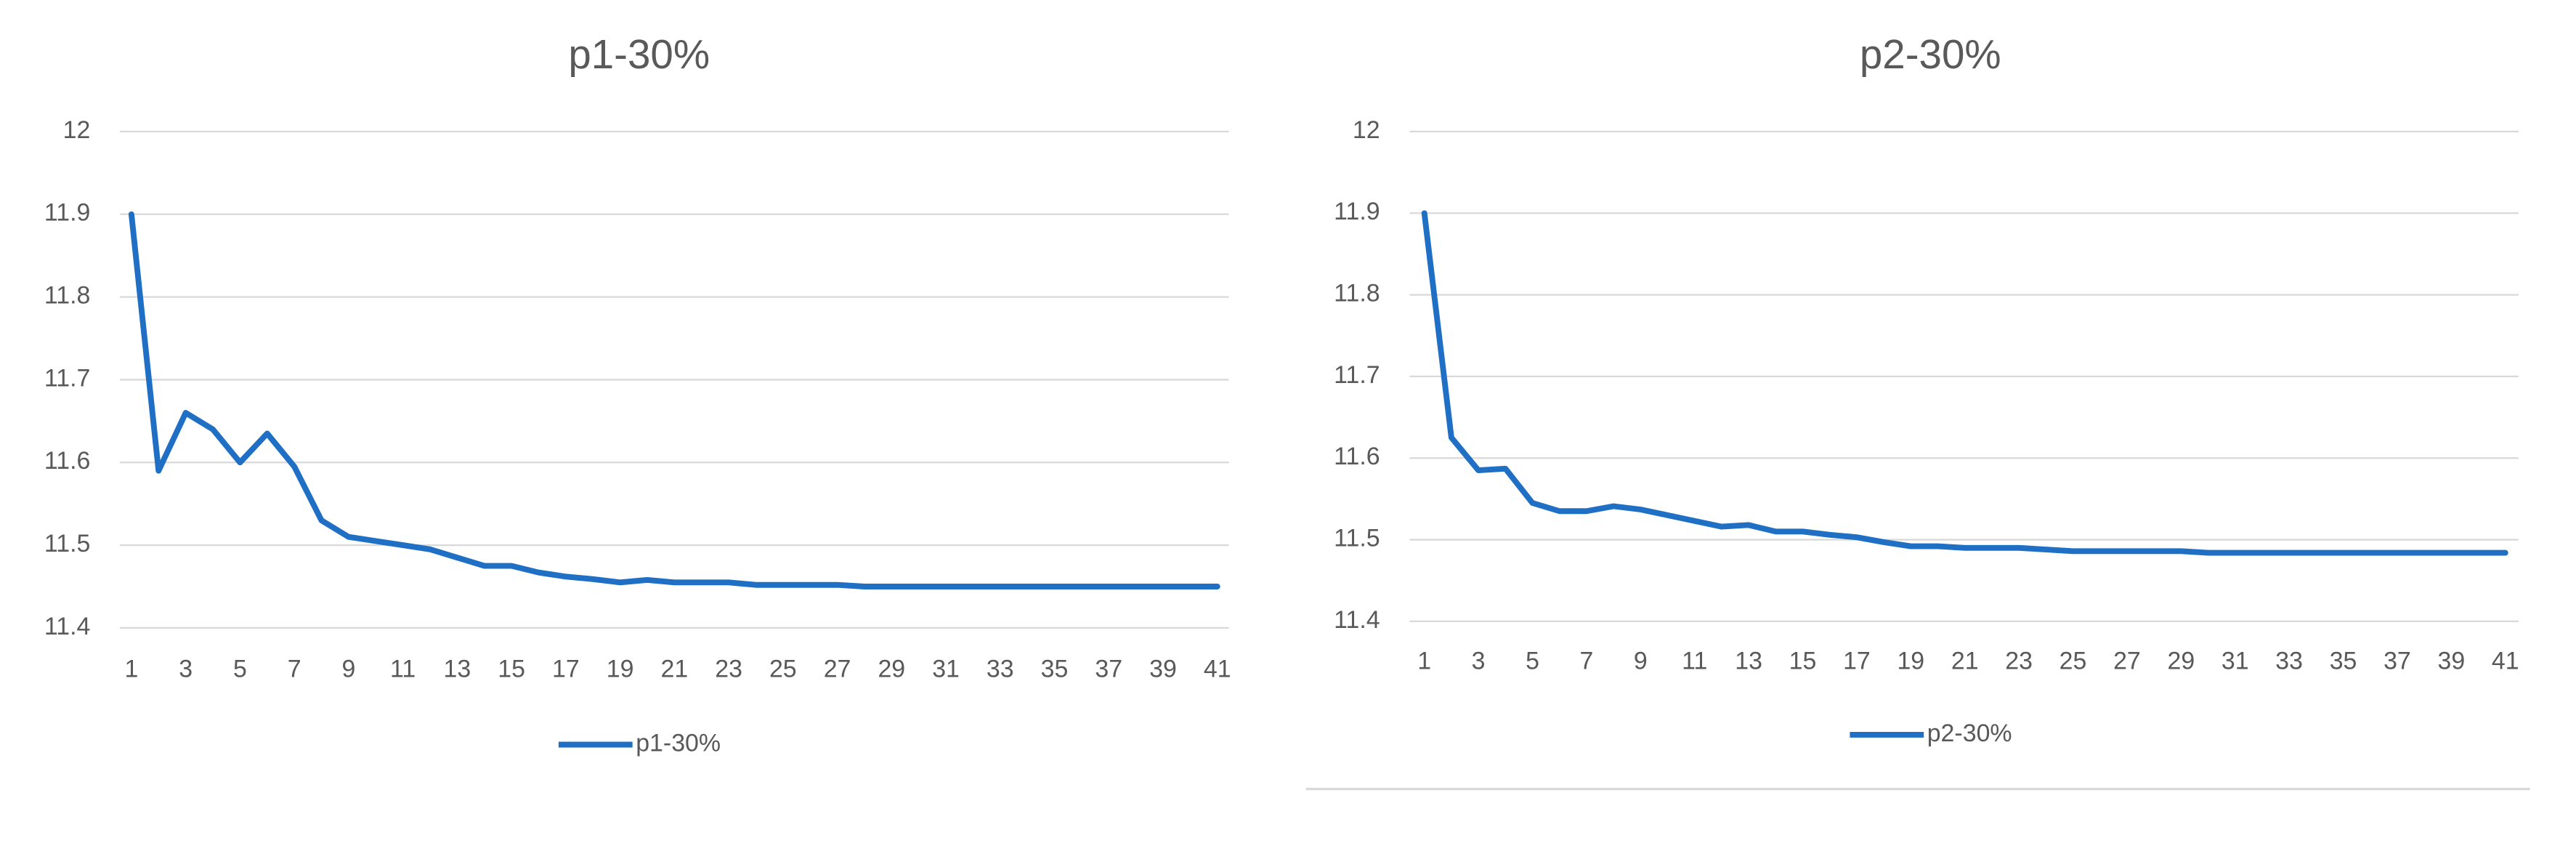  Describe the element at coordinates (1969, 733) in the screenshot. I see `legend-label: p2-30%` at that location.